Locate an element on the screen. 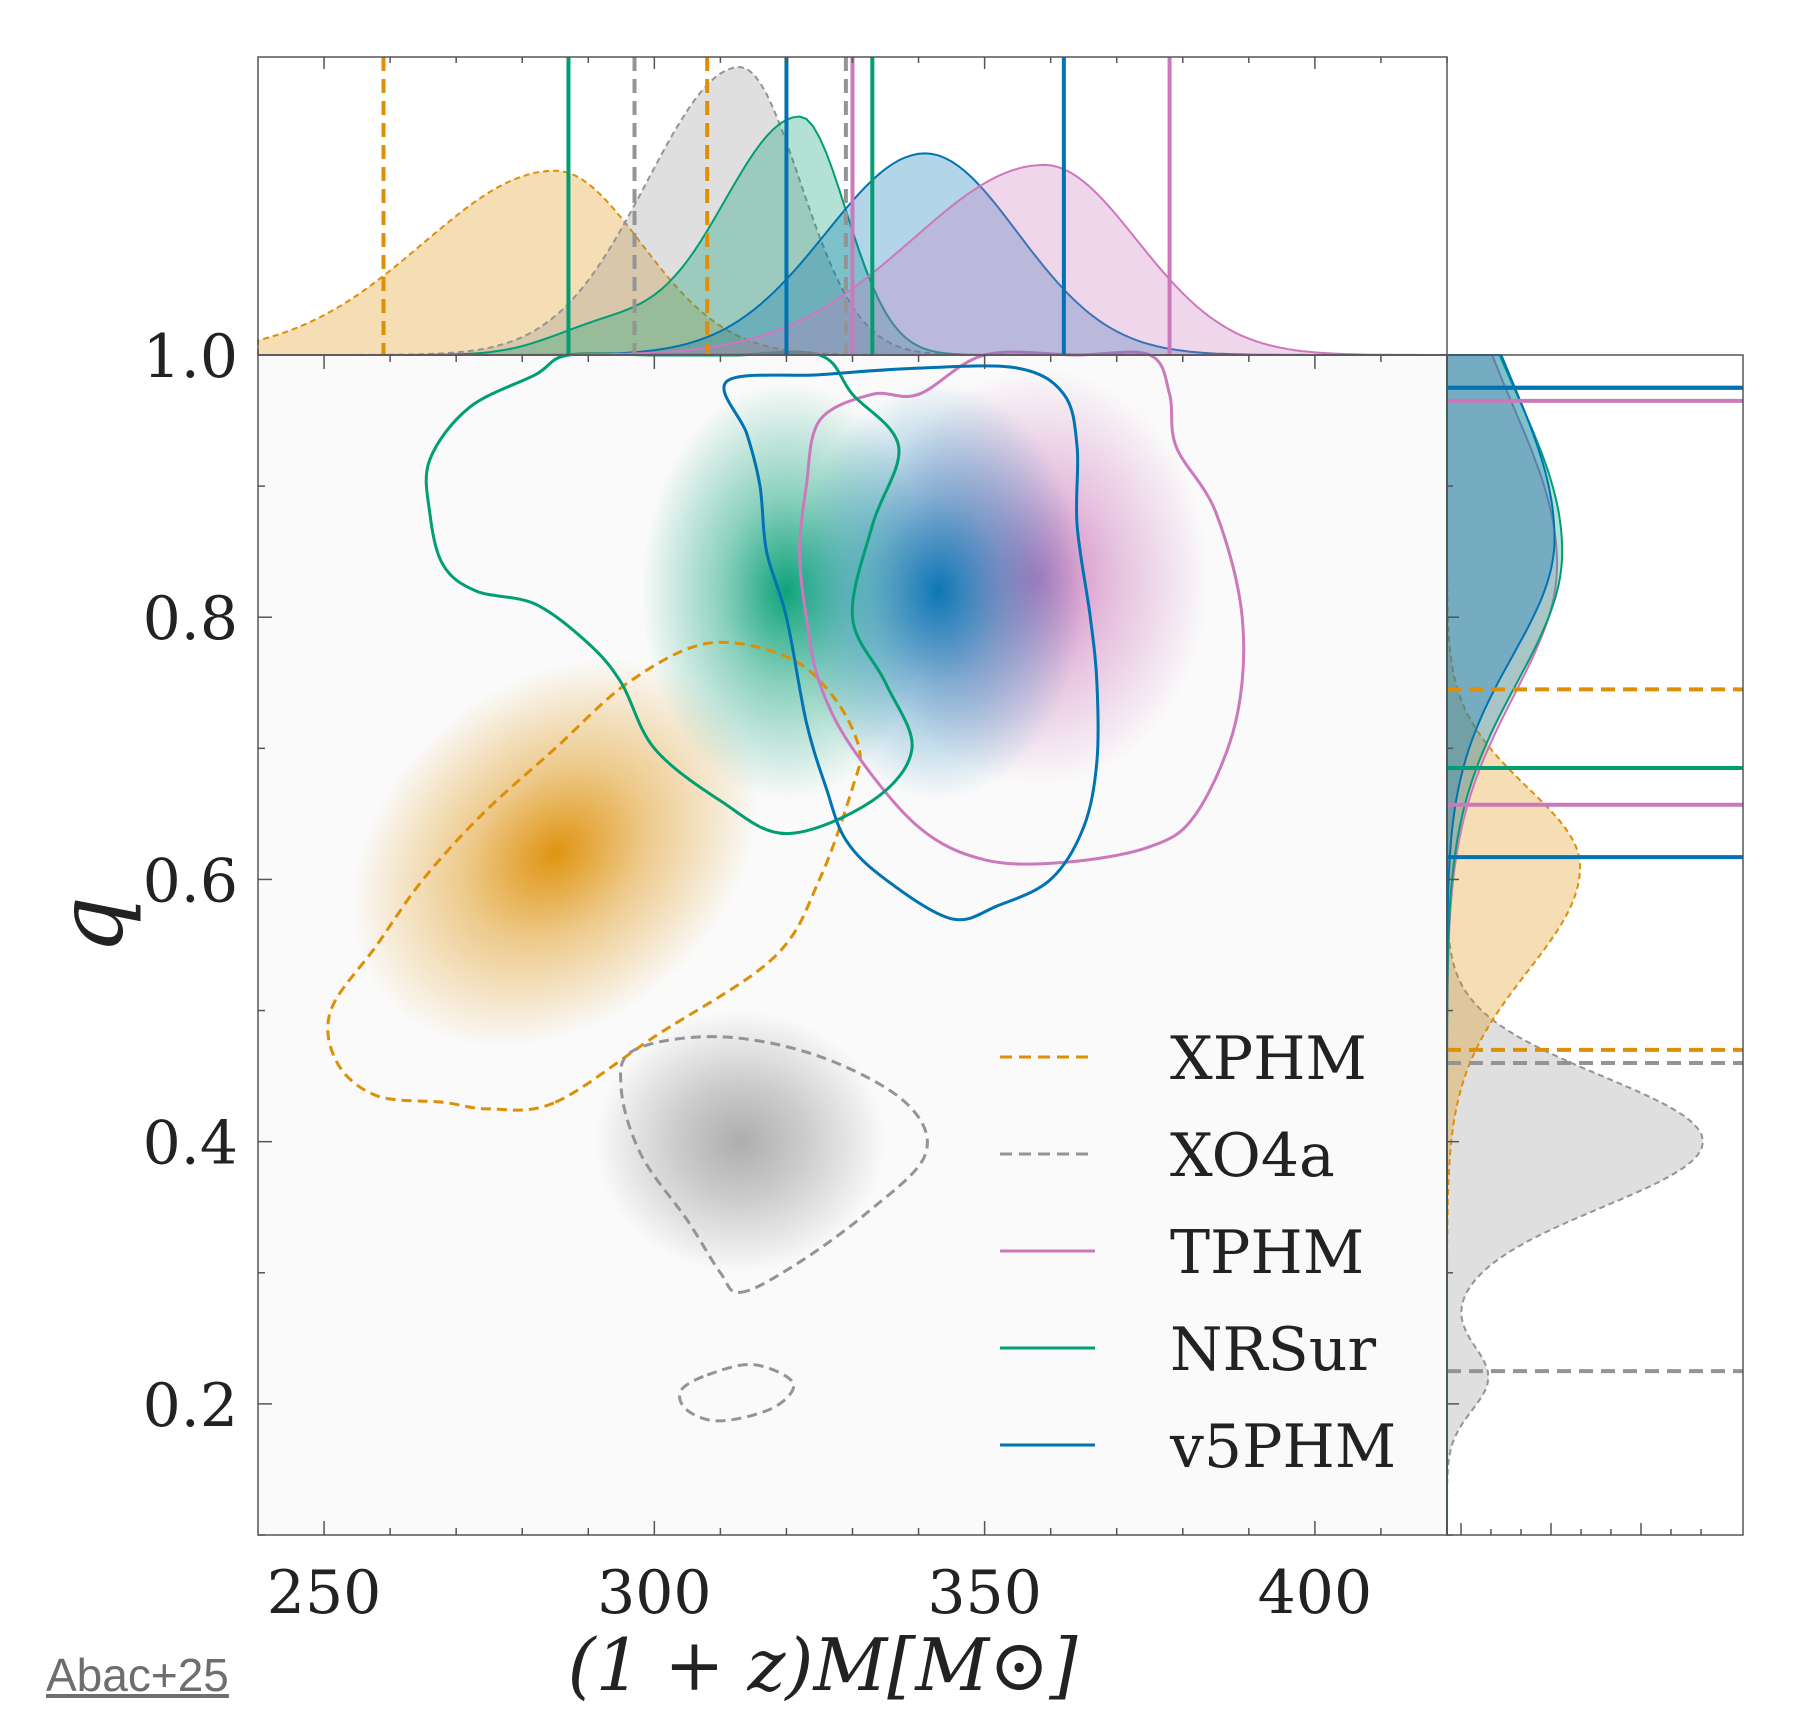  top-marginal-layer is located at coordinates (852, 206).